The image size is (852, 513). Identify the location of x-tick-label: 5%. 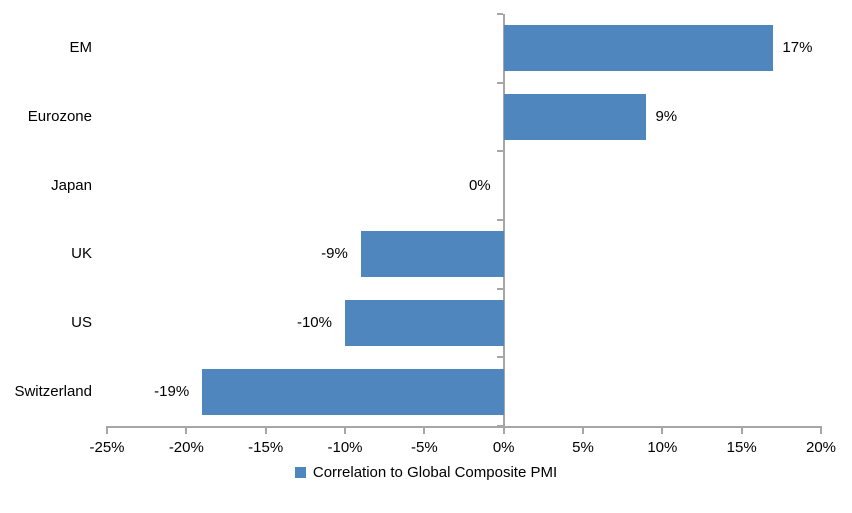
(583, 447).